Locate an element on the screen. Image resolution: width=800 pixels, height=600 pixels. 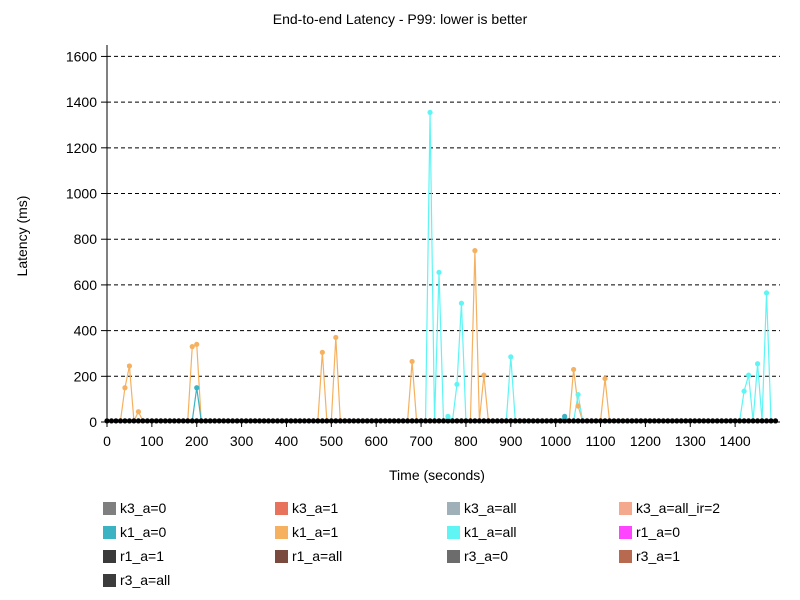
legend-item: r3_a=0 is located at coordinates (477, 556).